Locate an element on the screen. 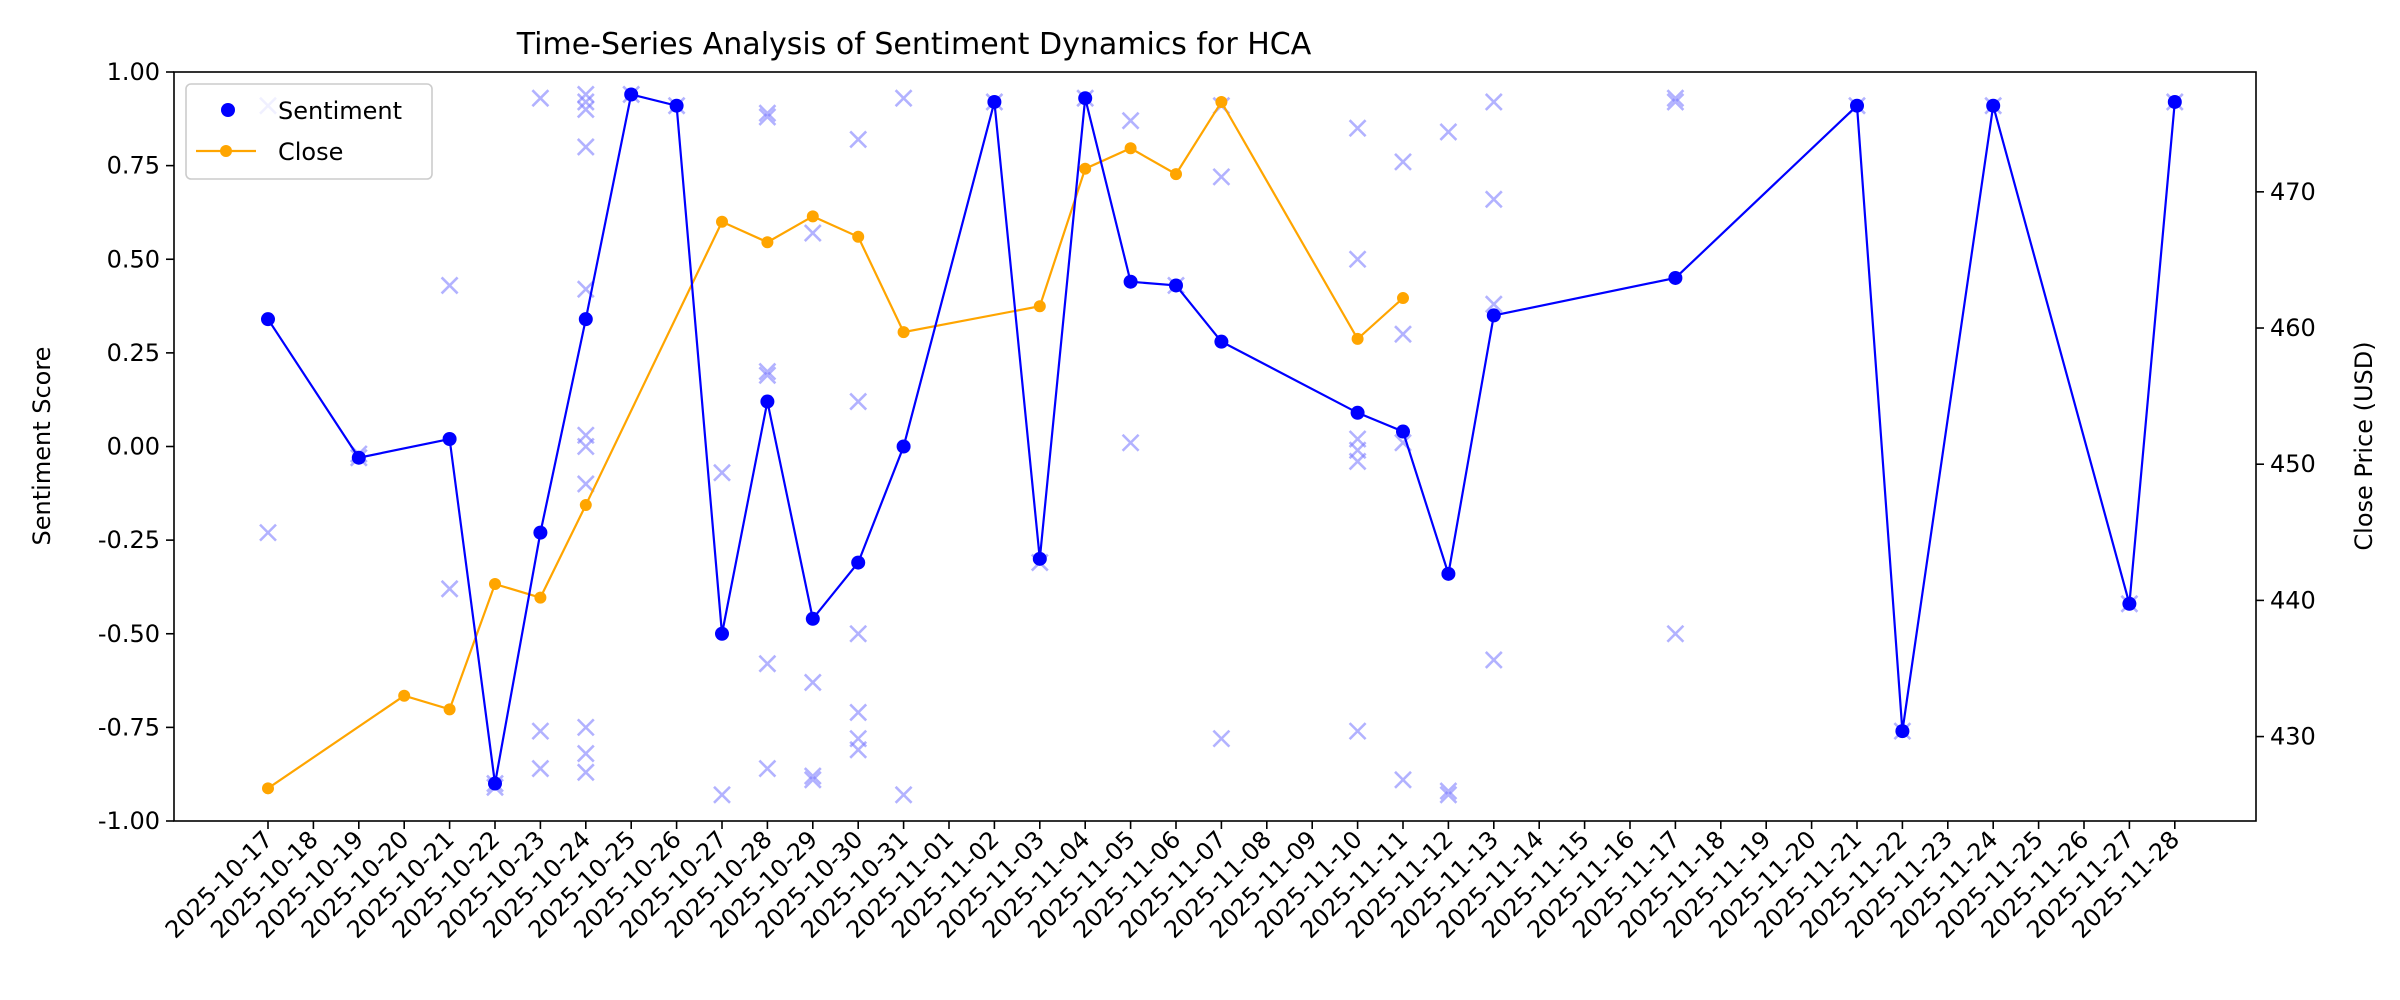 Image resolution: width=2400 pixels, height=1000 pixels. legend-close-marker is located at coordinates (226, 151).